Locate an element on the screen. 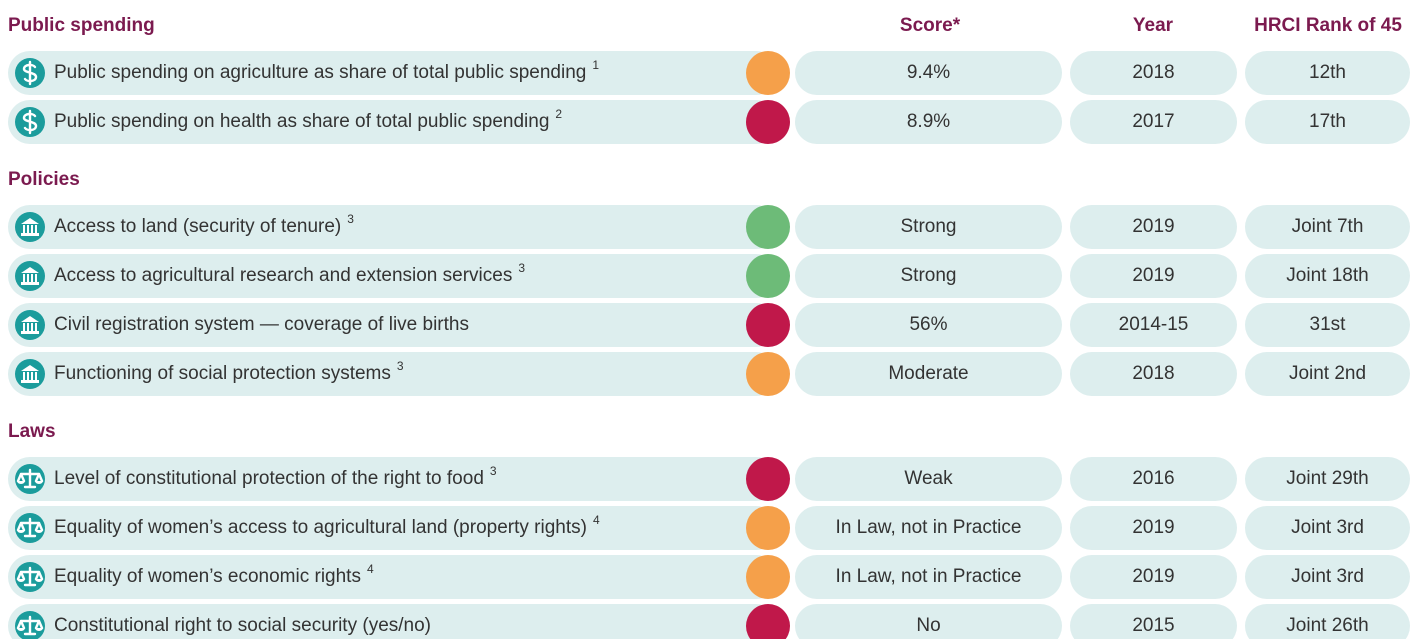 The width and height of the screenshot is (1415, 639). rank-value: 31st is located at coordinates (1328, 324).